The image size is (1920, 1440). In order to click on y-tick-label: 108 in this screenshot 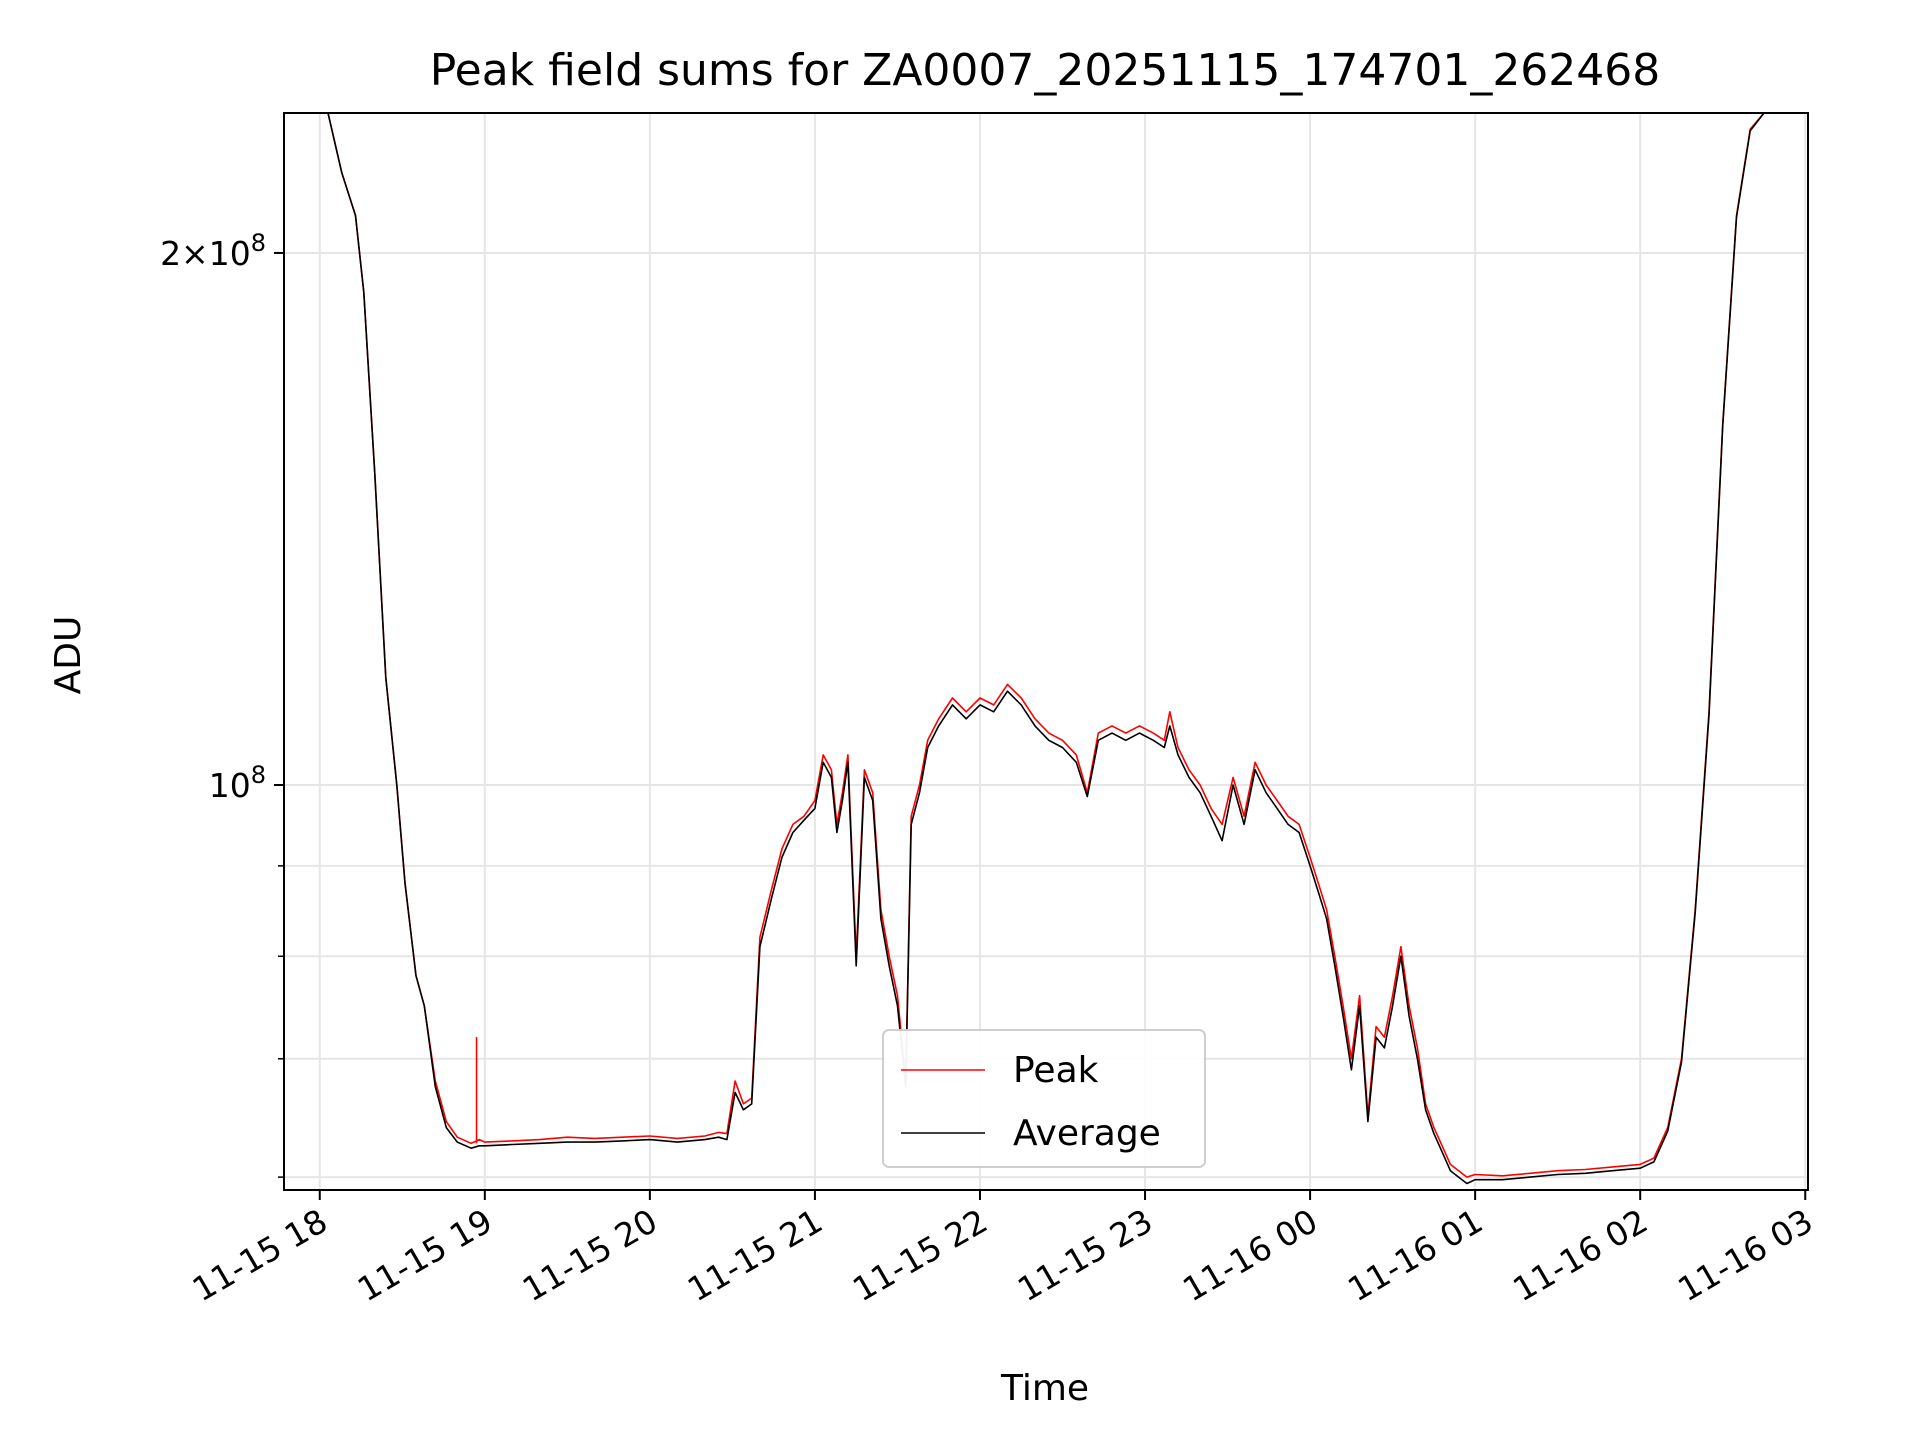, I will do `click(237, 783)`.